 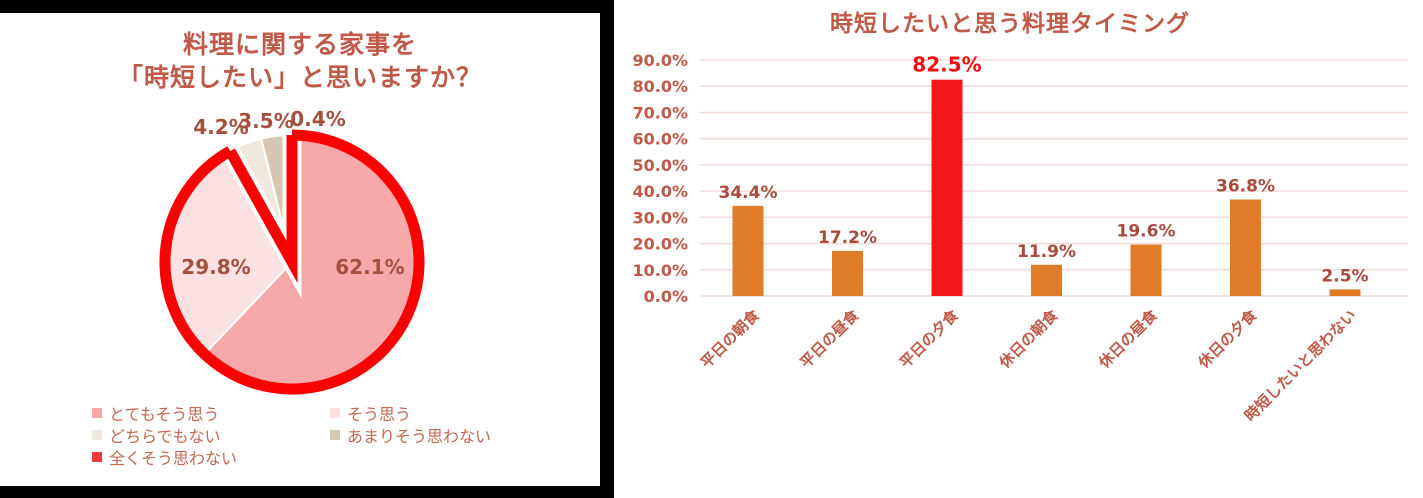 I want to click on pie-highlight-arc, so click(x=292, y=262).